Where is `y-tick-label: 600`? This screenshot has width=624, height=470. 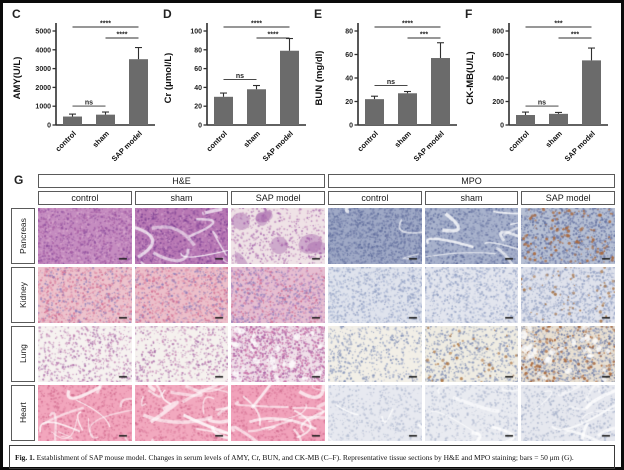 y-tick-label: 600 is located at coordinates (498, 55).